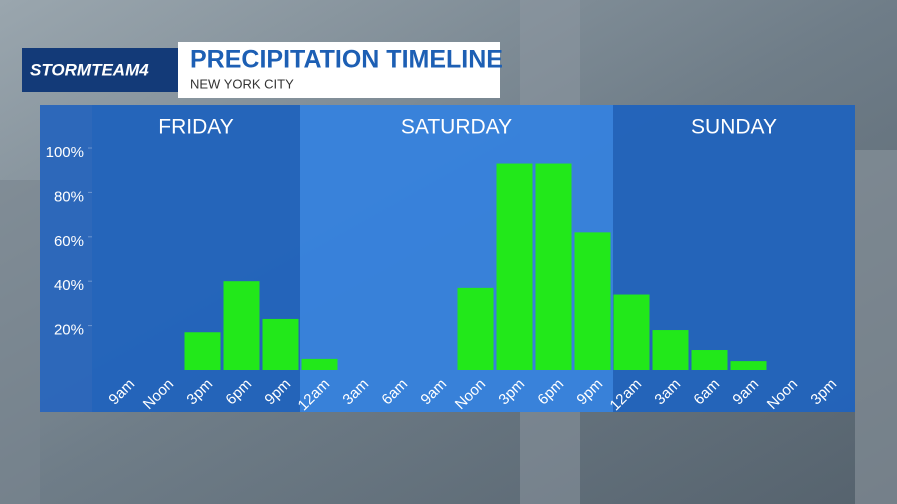 The width and height of the screenshot is (897, 504). What do you see at coordinates (456, 127) in the screenshot?
I see `day-label: SATURDAY` at bounding box center [456, 127].